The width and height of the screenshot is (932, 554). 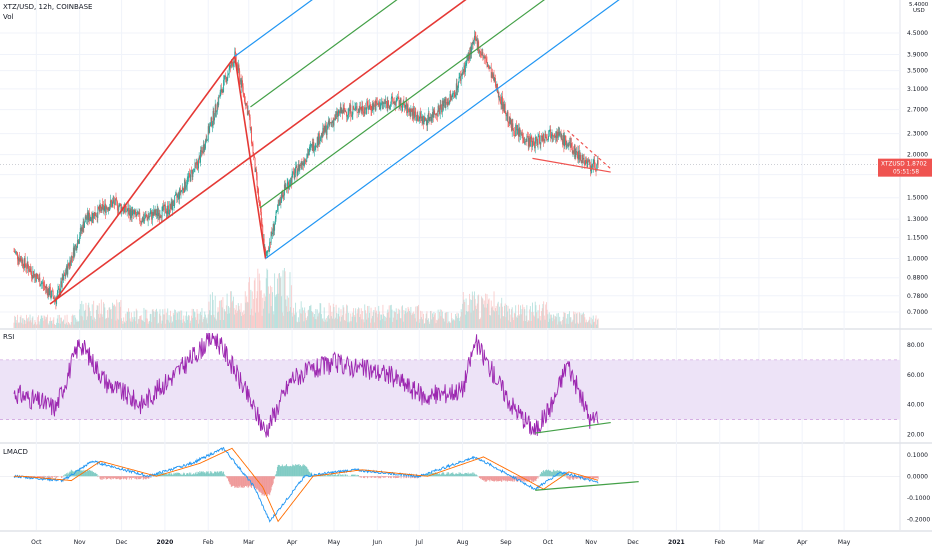 What do you see at coordinates (15, 452) in the screenshot?
I see `lmacd-label: LMACD` at bounding box center [15, 452].